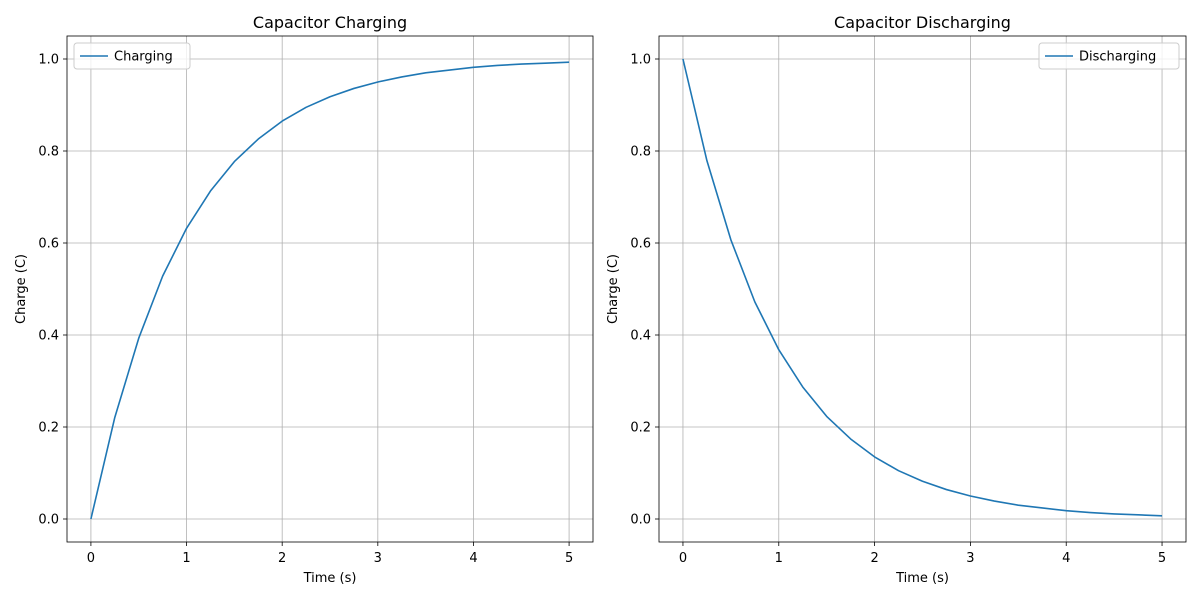 This screenshot has height=600, width=1200. What do you see at coordinates (640, 244) in the screenshot?
I see `discharging-y-tick-label: 0.6` at bounding box center [640, 244].